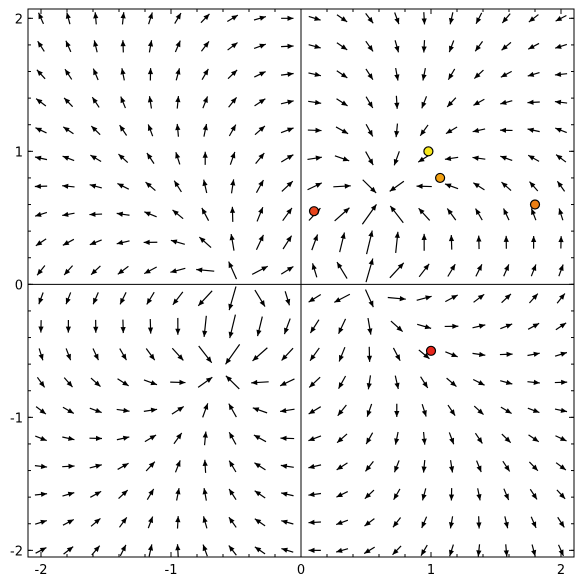 Image resolution: width=584 pixels, height=582 pixels. I want to click on data-point, so click(535, 204).